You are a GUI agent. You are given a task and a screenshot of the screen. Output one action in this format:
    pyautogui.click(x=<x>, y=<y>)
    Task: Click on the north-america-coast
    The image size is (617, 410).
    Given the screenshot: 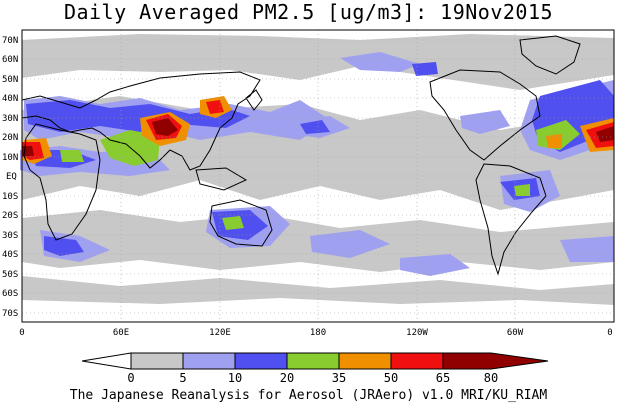 What is the action you would take?
    pyautogui.click(x=485, y=115)
    